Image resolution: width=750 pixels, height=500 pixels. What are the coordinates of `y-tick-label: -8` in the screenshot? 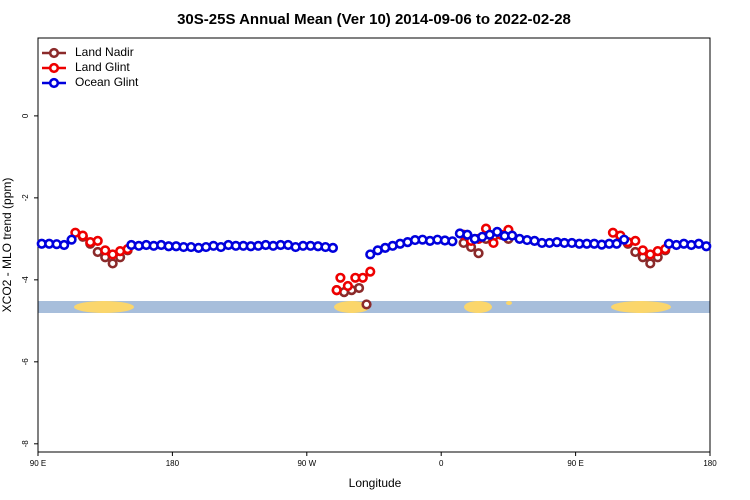 It's located at (25, 444).